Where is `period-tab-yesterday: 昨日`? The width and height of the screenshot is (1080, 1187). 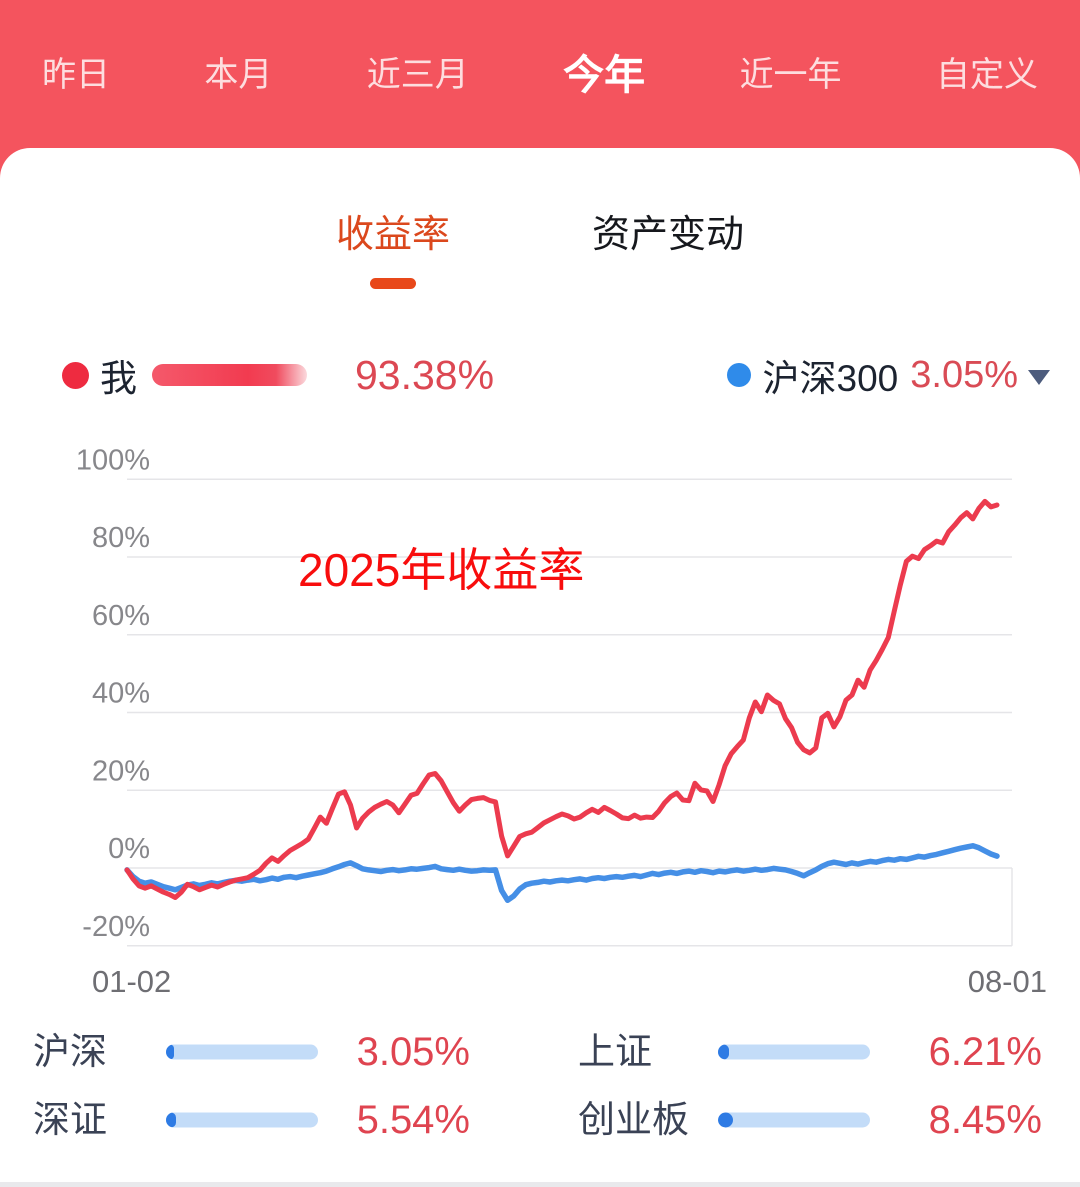
period-tab-yesterday: 昨日 is located at coordinates (76, 74).